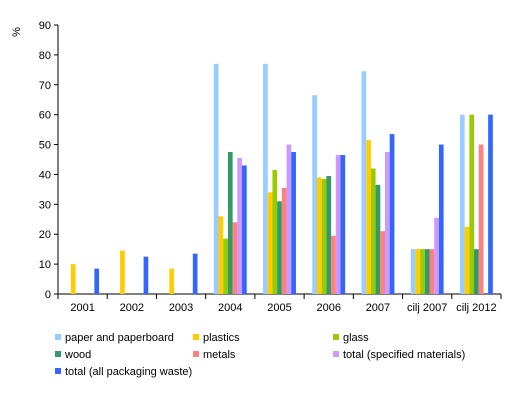  Describe the element at coordinates (132, 308) in the screenshot. I see `x-tick-label: 2002` at that location.